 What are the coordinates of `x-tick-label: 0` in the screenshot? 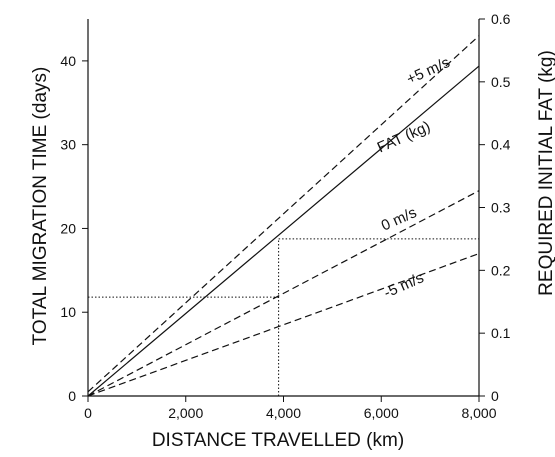 It's located at (88, 413).